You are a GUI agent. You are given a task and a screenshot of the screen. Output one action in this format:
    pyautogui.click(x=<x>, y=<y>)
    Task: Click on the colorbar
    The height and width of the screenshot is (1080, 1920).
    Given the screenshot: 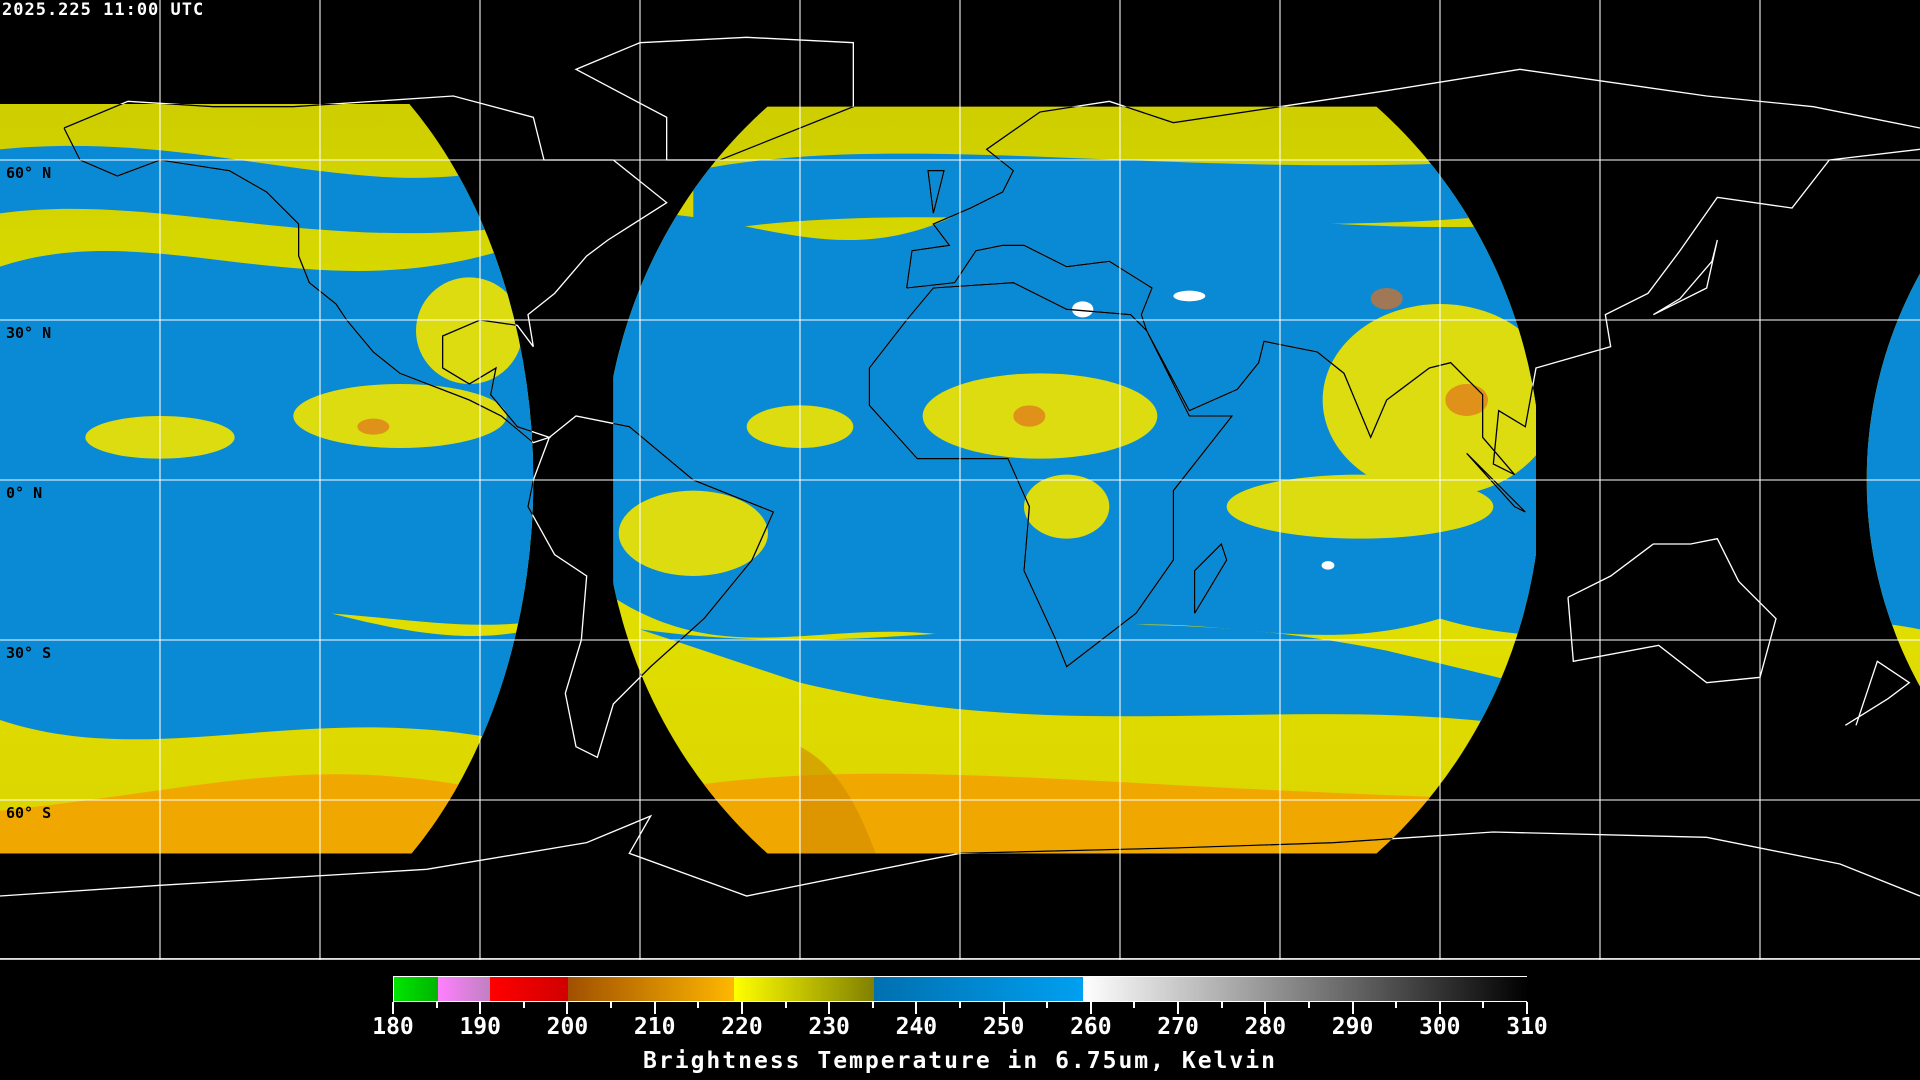 What is the action you would take?
    pyautogui.click(x=961, y=989)
    